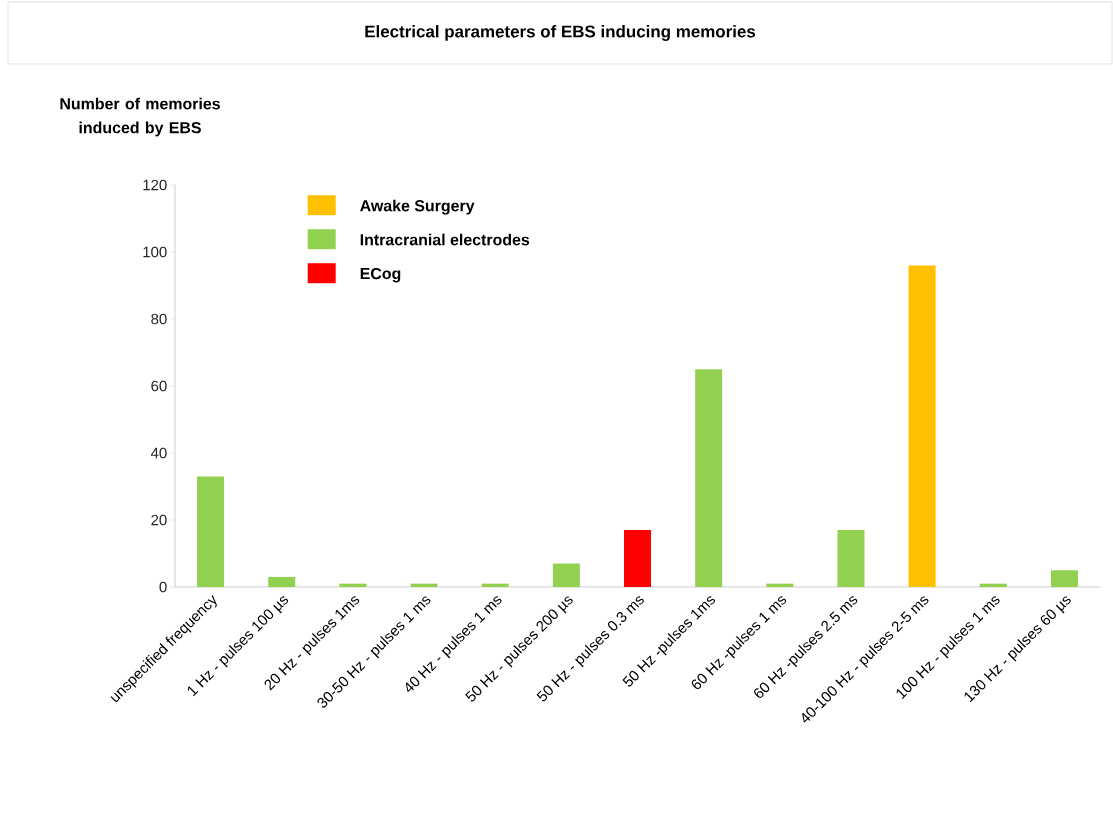  I want to click on y-tick-label: 120, so click(155, 185).